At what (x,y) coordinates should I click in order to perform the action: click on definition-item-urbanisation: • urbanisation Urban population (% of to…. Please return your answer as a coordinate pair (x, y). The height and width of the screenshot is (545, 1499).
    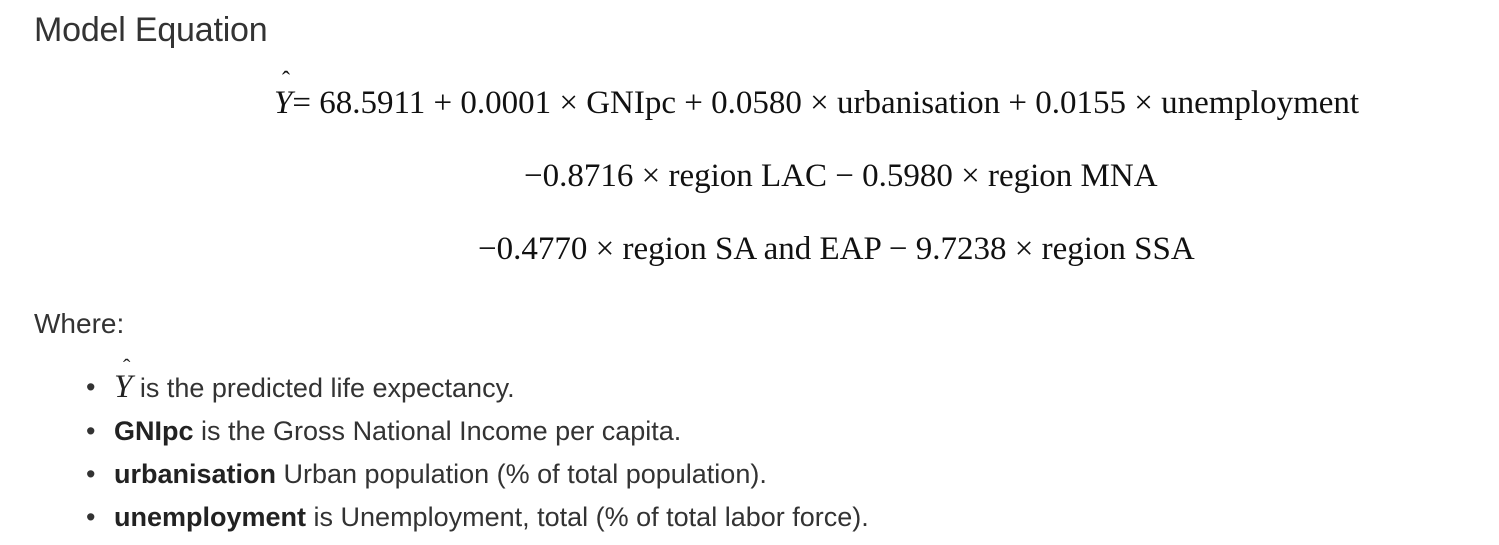
    Looking at the image, I should click on (477, 474).